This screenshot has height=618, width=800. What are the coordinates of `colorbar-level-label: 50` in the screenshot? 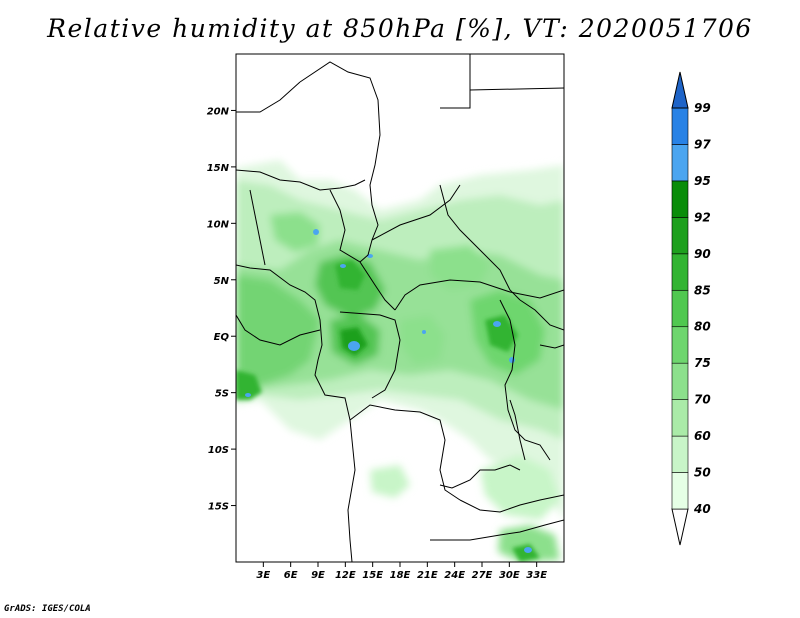 It's located at (702, 473).